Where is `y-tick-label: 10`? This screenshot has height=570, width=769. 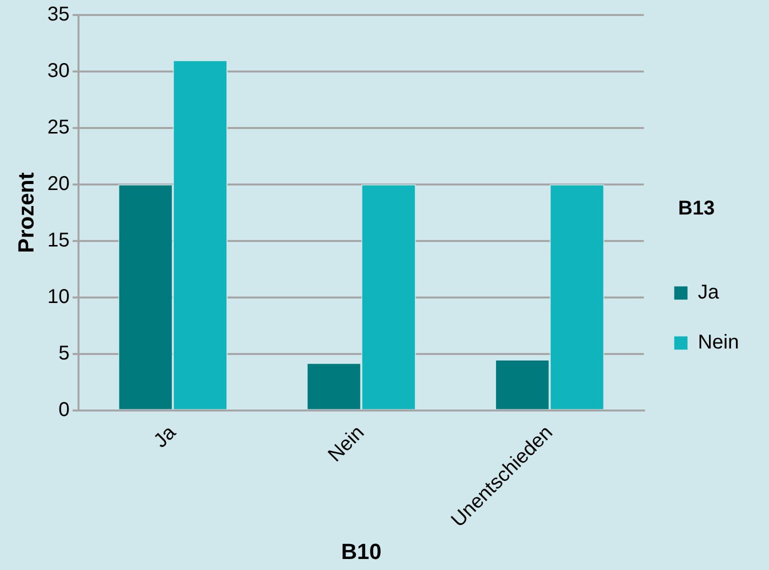
y-tick-label: 10 is located at coordinates (58, 297).